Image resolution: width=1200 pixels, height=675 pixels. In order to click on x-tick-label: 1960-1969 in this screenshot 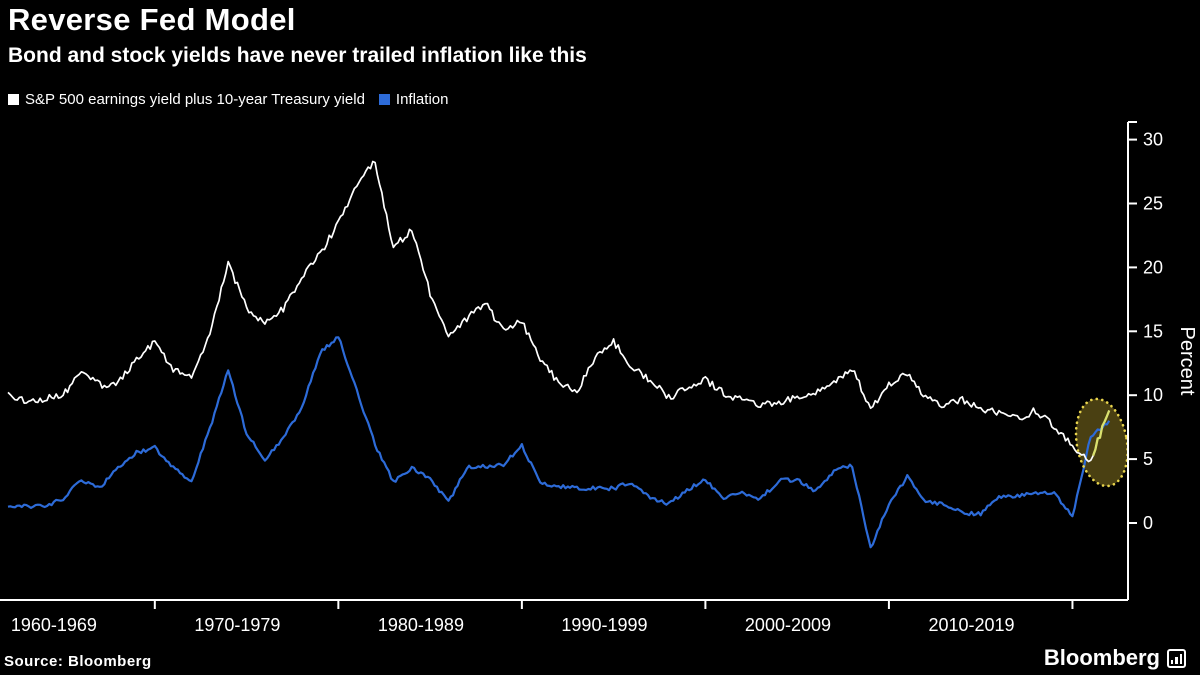, I will do `click(54, 625)`.